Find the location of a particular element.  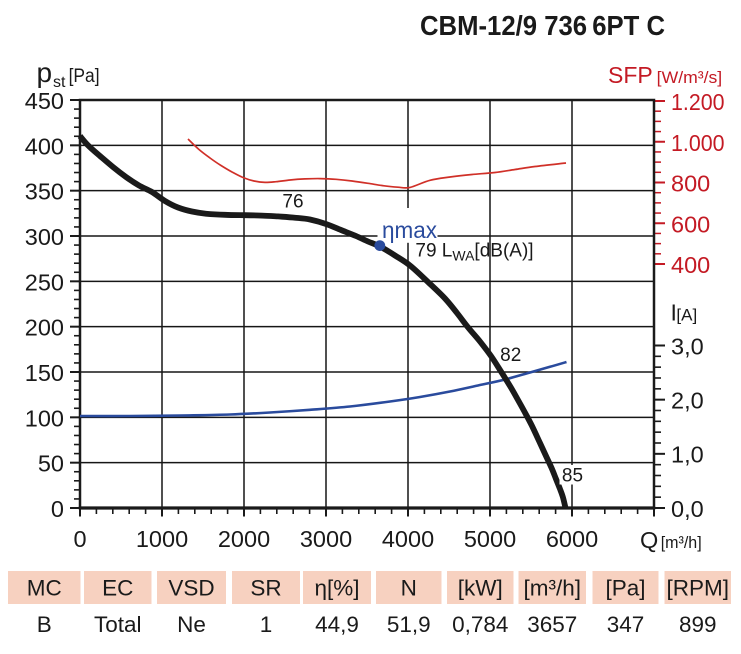

svg-text: 347 is located at coordinates (626, 624).